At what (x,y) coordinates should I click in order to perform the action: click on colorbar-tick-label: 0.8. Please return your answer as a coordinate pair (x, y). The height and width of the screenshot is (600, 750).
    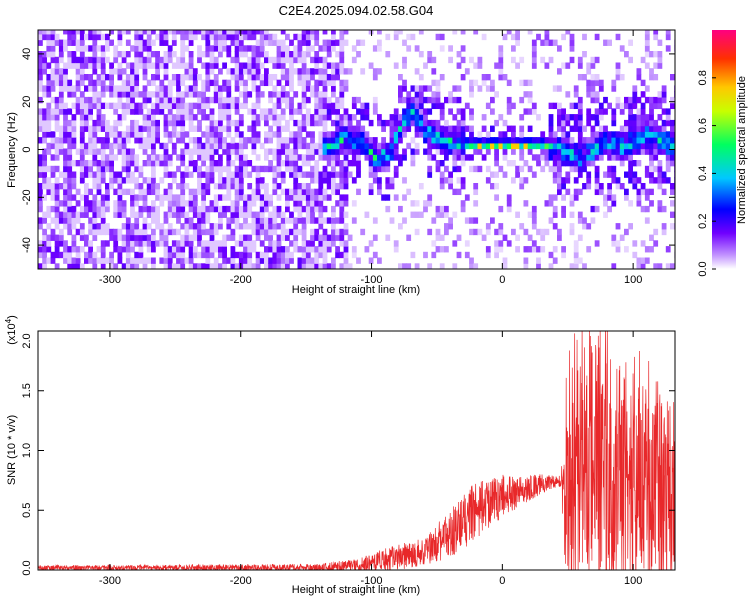
    Looking at the image, I should click on (703, 77).